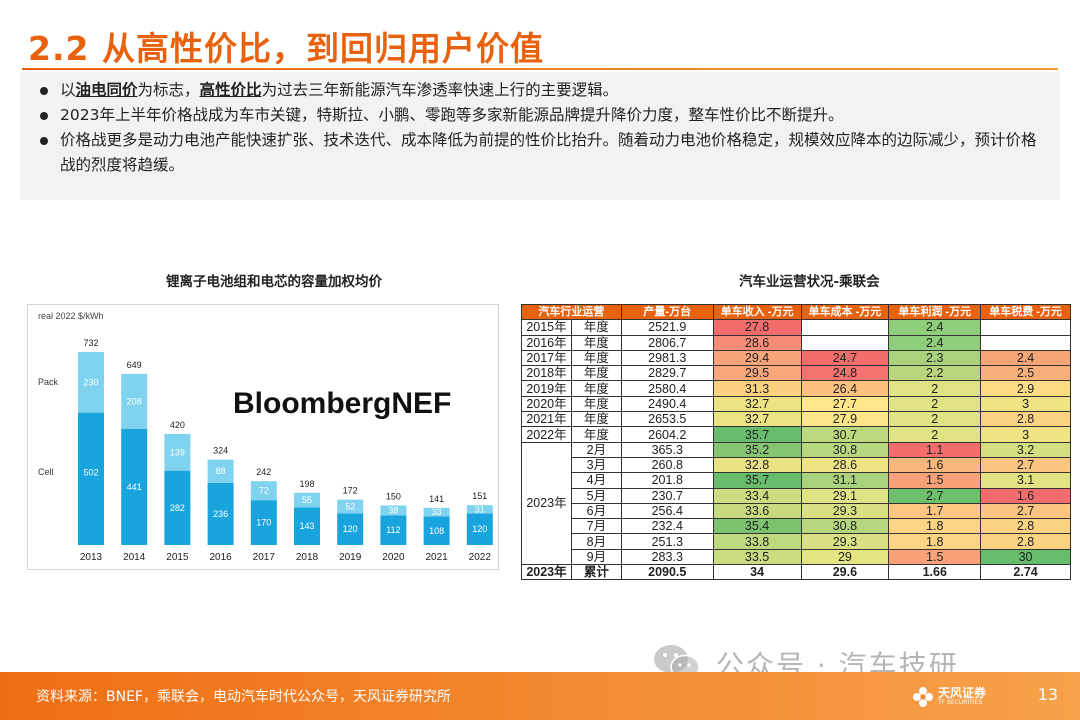  What do you see at coordinates (845, 419) in the screenshot?
I see `cost-cell: 27.9` at bounding box center [845, 419].